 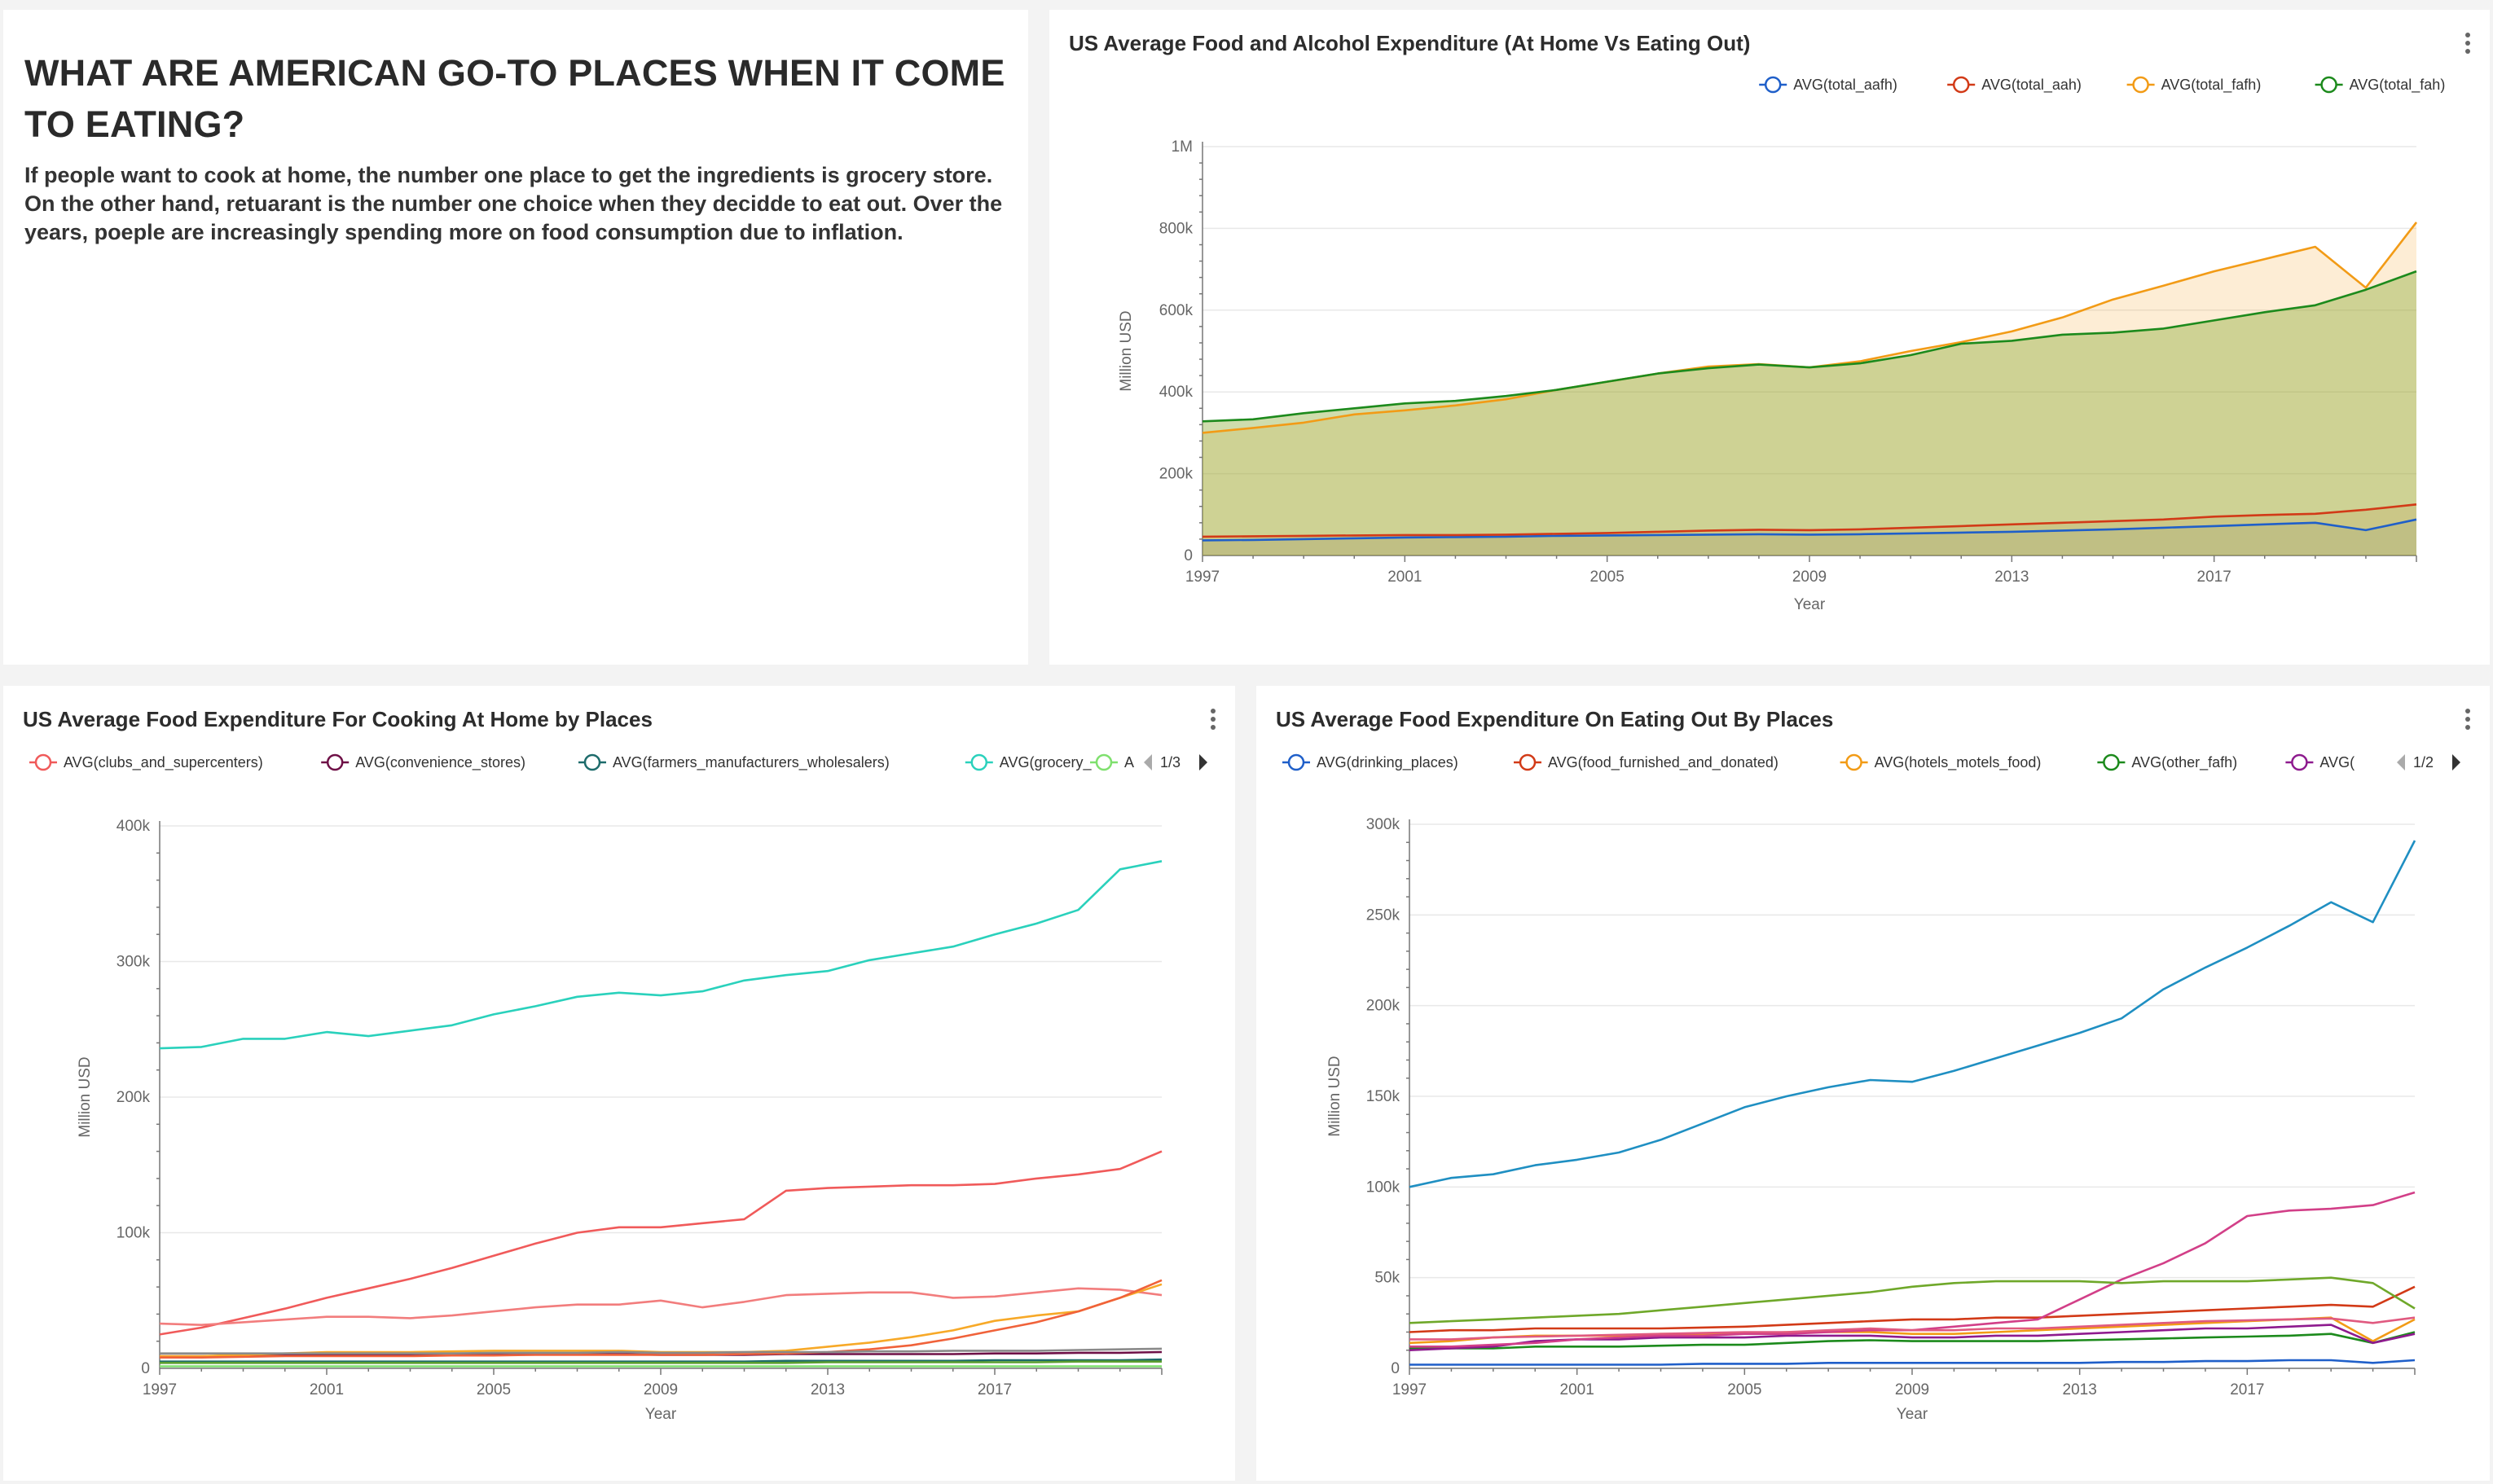 What do you see at coordinates (1383, 1096) in the screenshot?
I see `y-tick-label: 150k` at bounding box center [1383, 1096].